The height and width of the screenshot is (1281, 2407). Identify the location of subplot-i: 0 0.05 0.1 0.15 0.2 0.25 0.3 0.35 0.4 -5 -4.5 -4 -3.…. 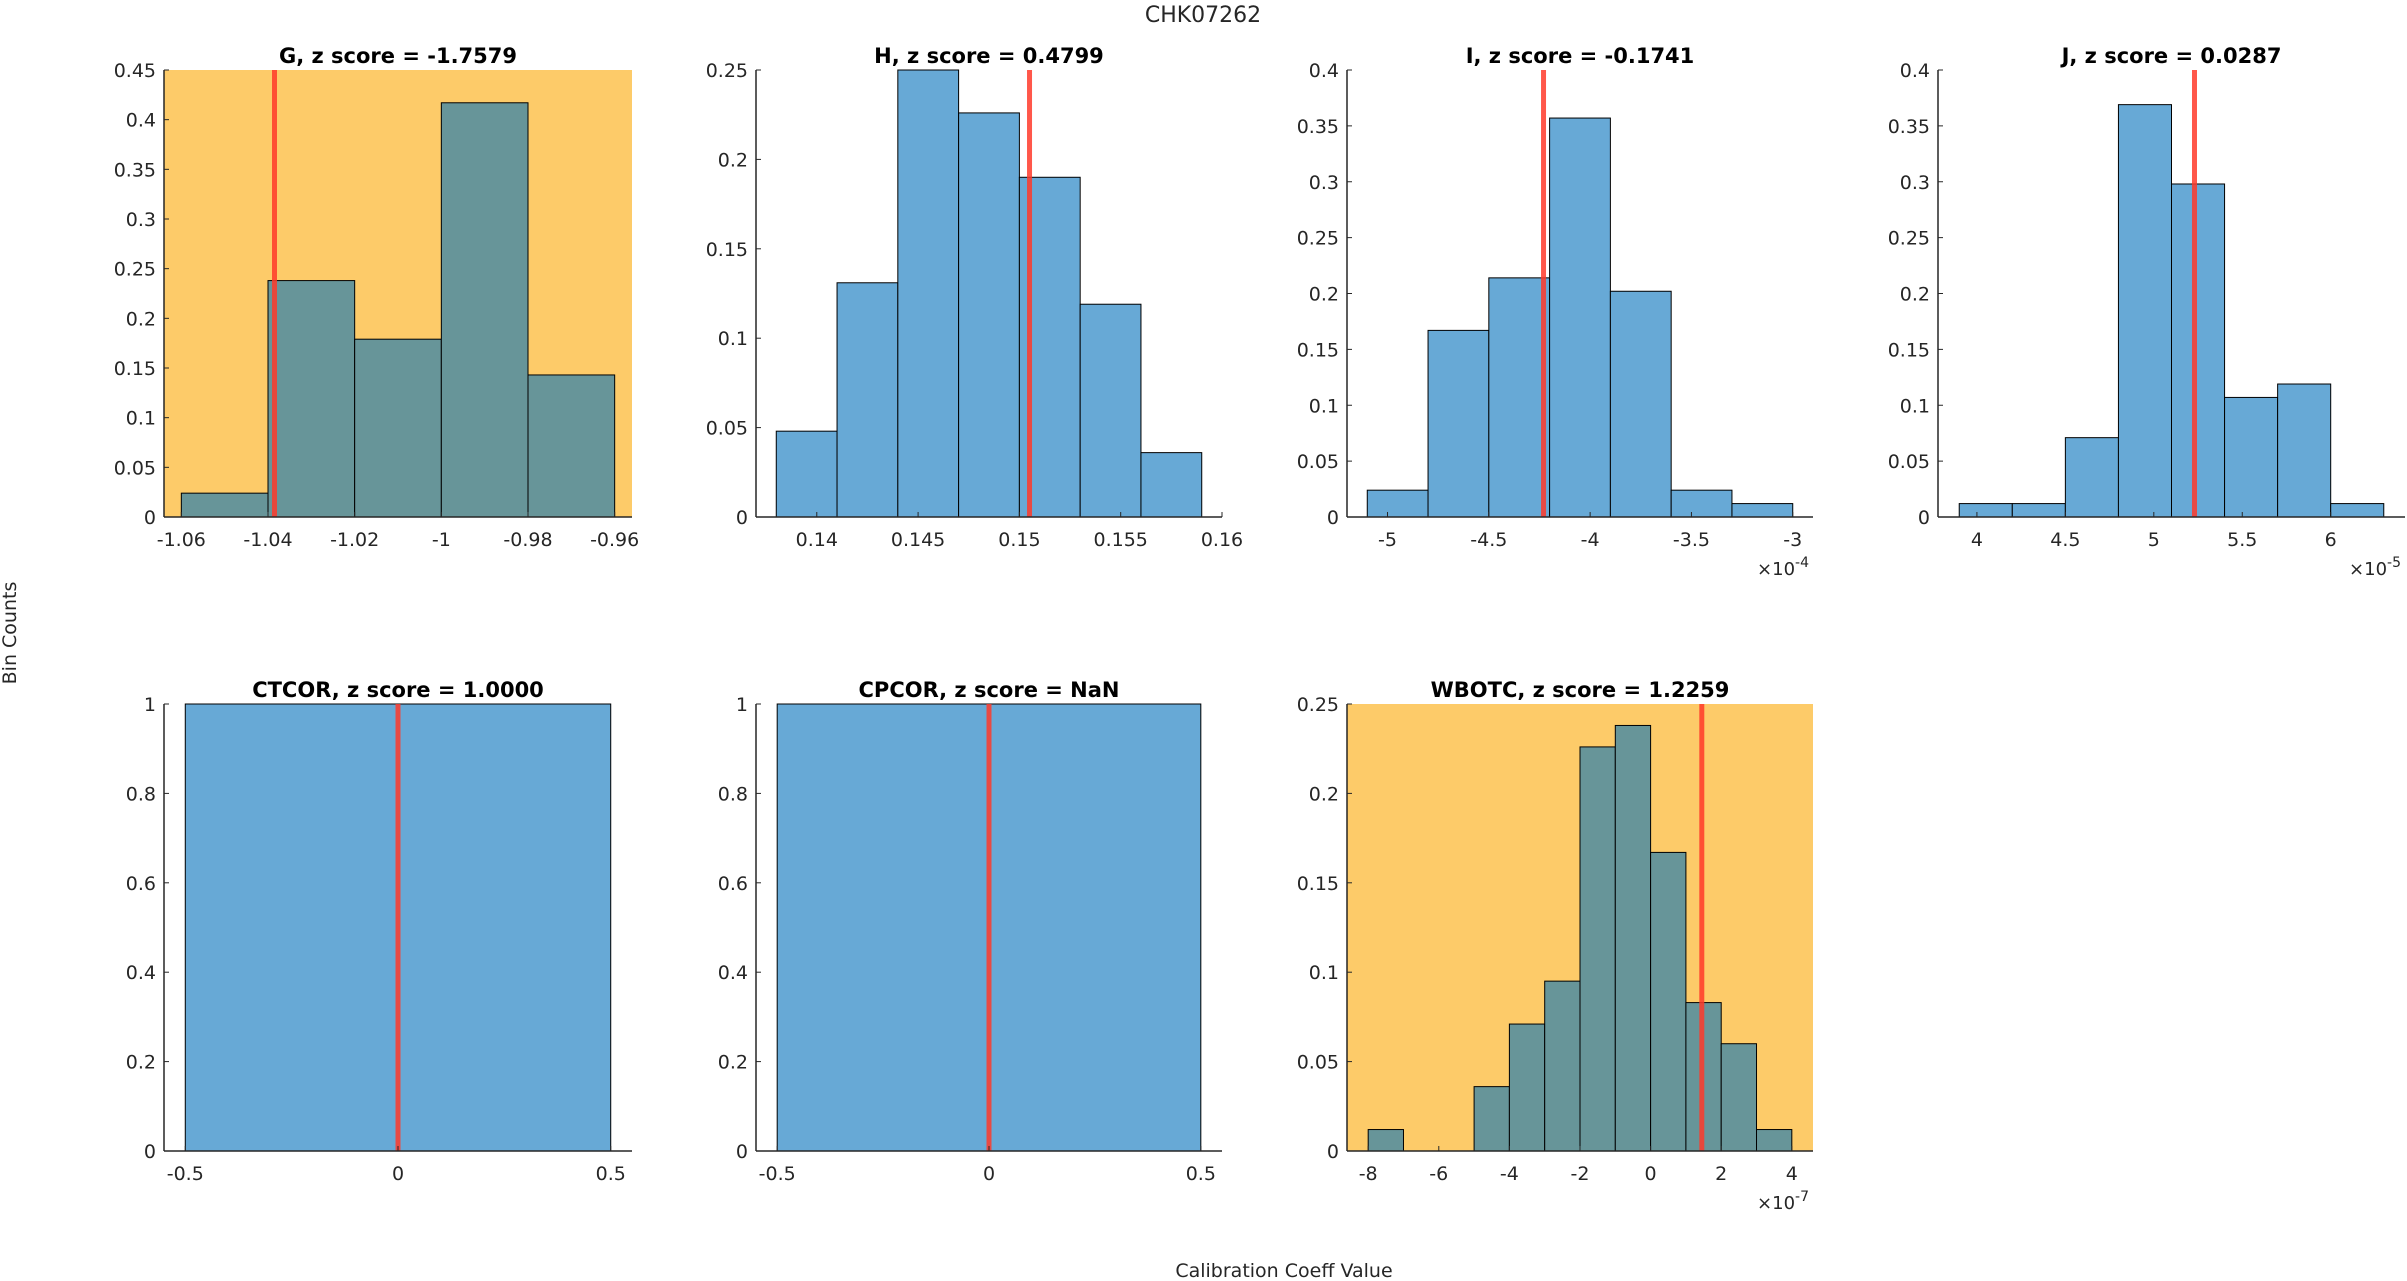
(1555, 312).